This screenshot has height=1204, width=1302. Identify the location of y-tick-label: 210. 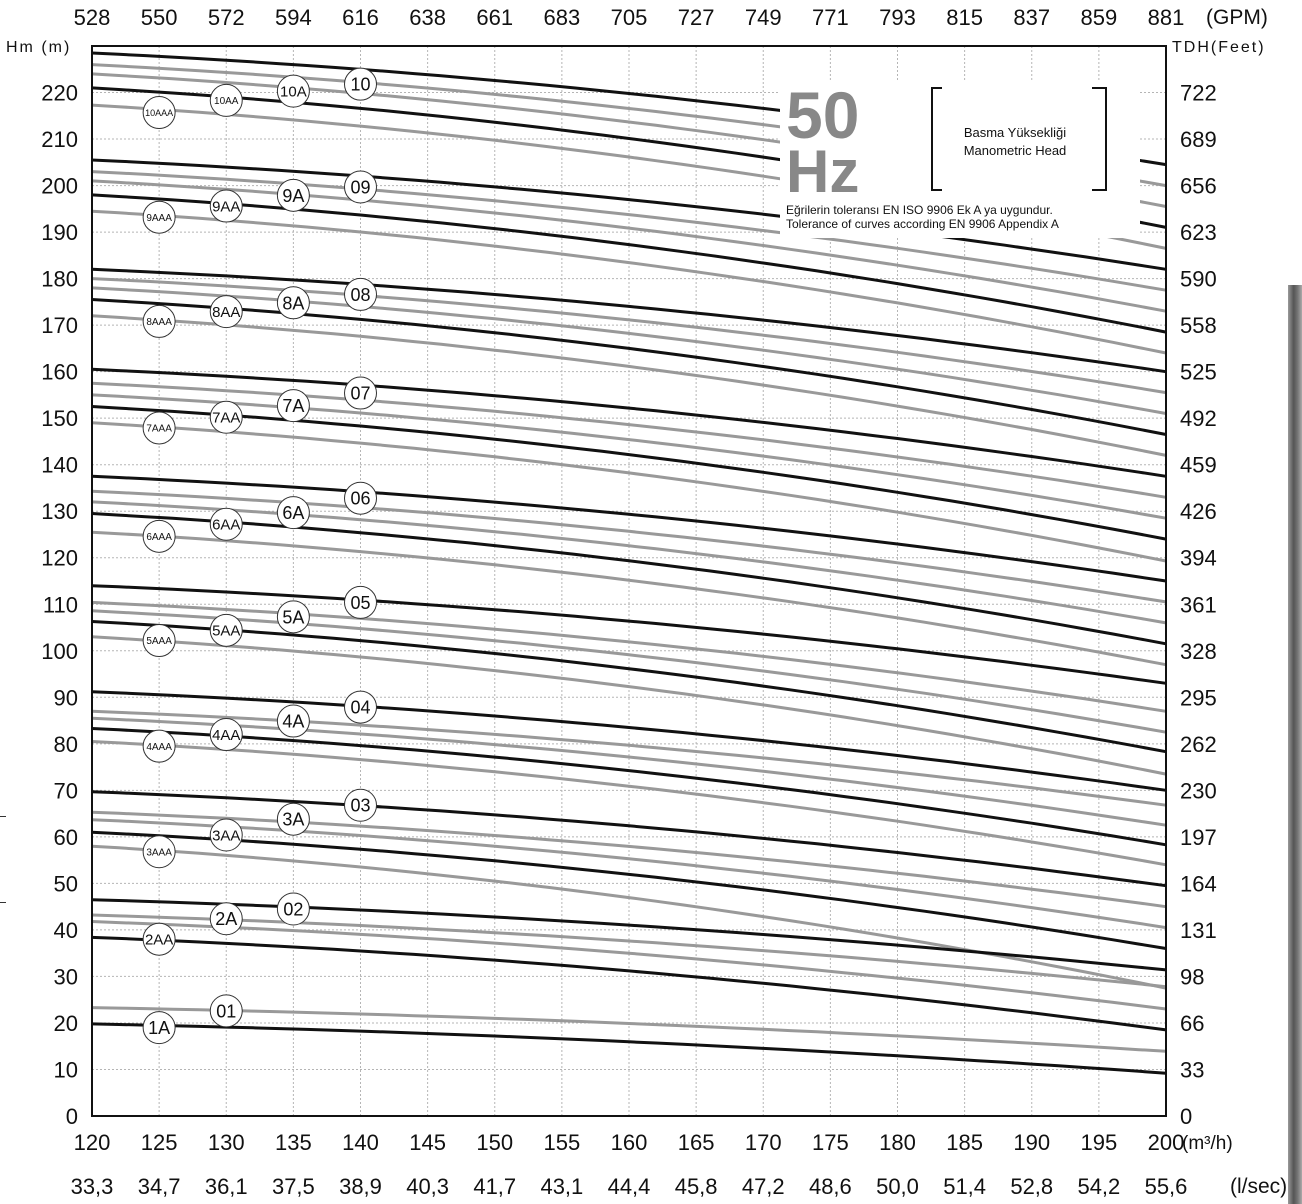
(59, 139).